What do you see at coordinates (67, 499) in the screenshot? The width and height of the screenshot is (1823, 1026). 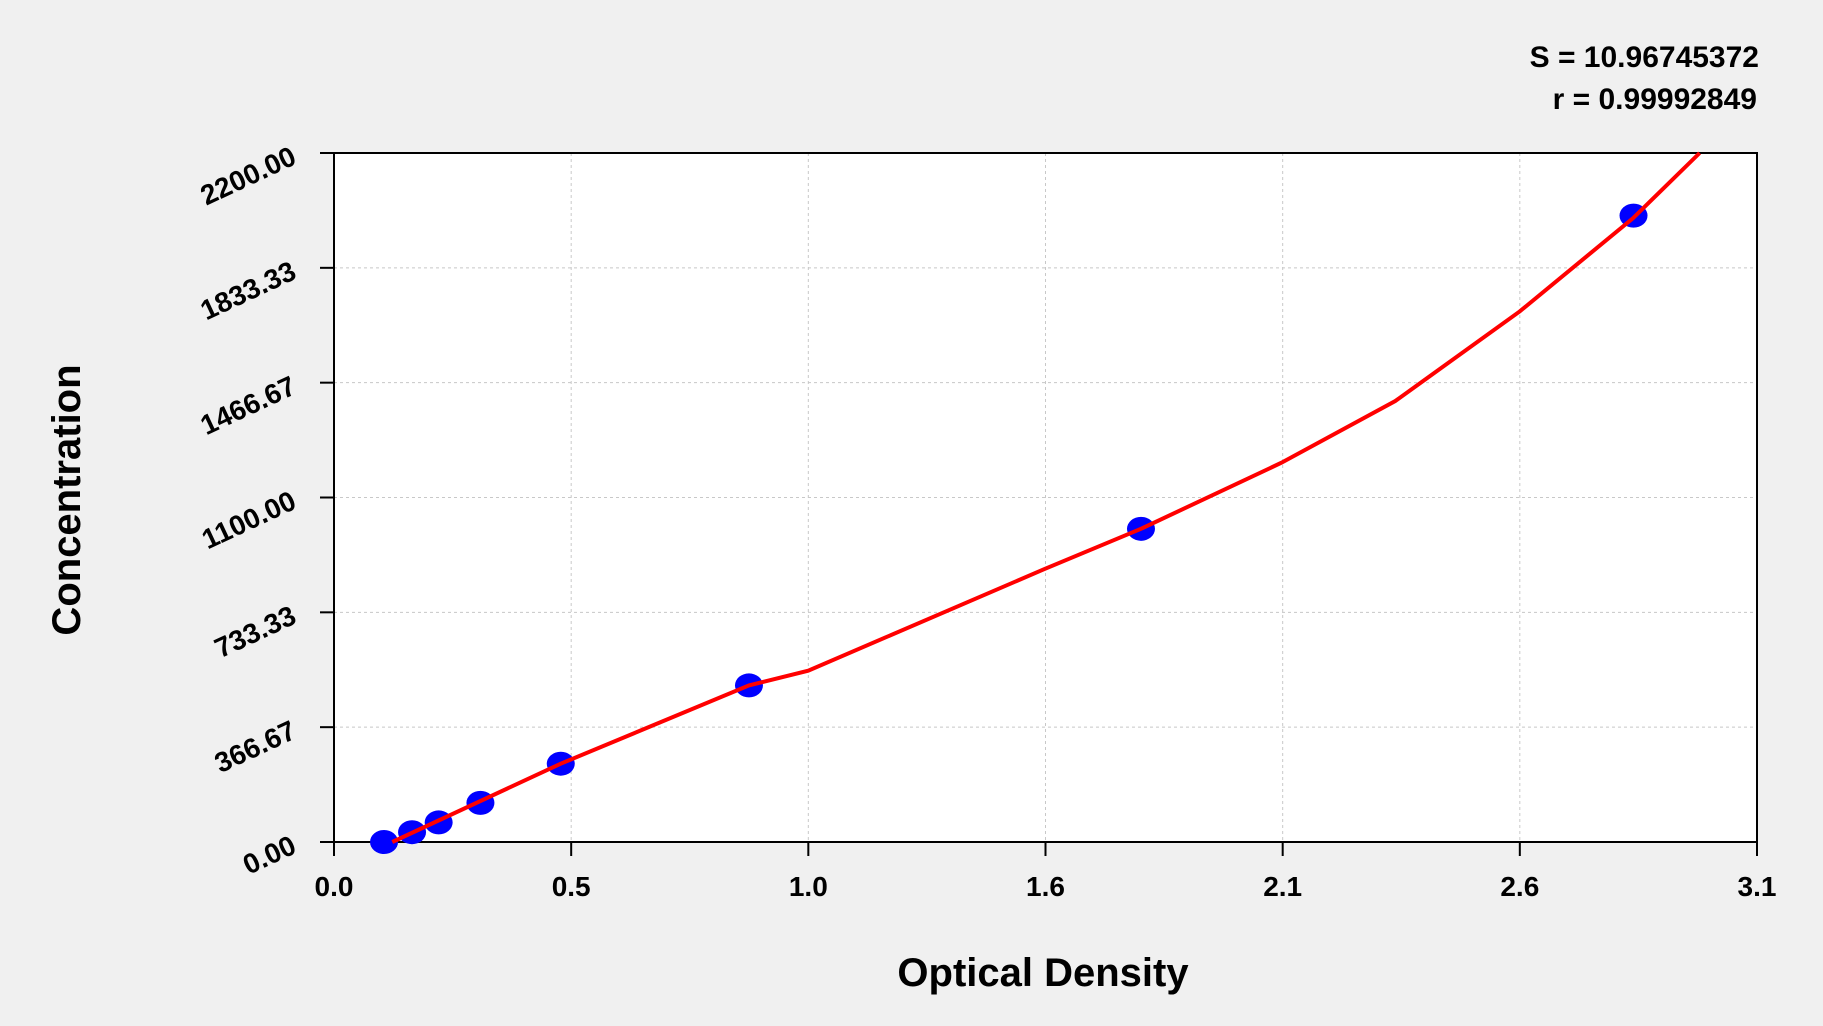 I see `y-axis-title: Concentration` at bounding box center [67, 499].